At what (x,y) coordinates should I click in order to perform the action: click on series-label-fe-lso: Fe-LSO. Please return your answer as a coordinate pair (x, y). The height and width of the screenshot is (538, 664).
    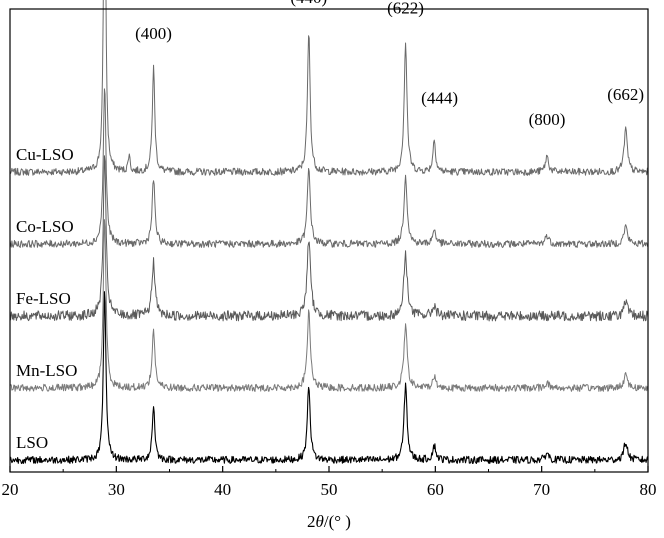
    Looking at the image, I should click on (43, 298).